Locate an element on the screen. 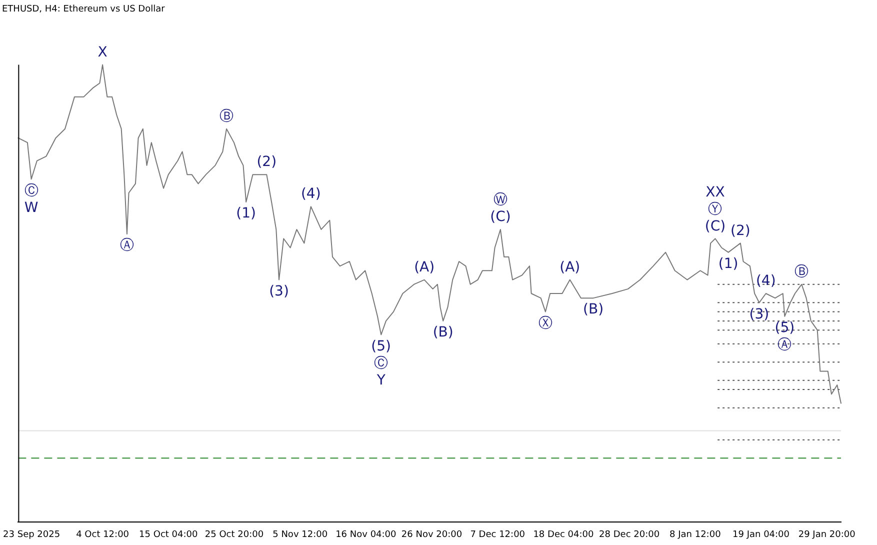  annotation: X is located at coordinates (103, 52).